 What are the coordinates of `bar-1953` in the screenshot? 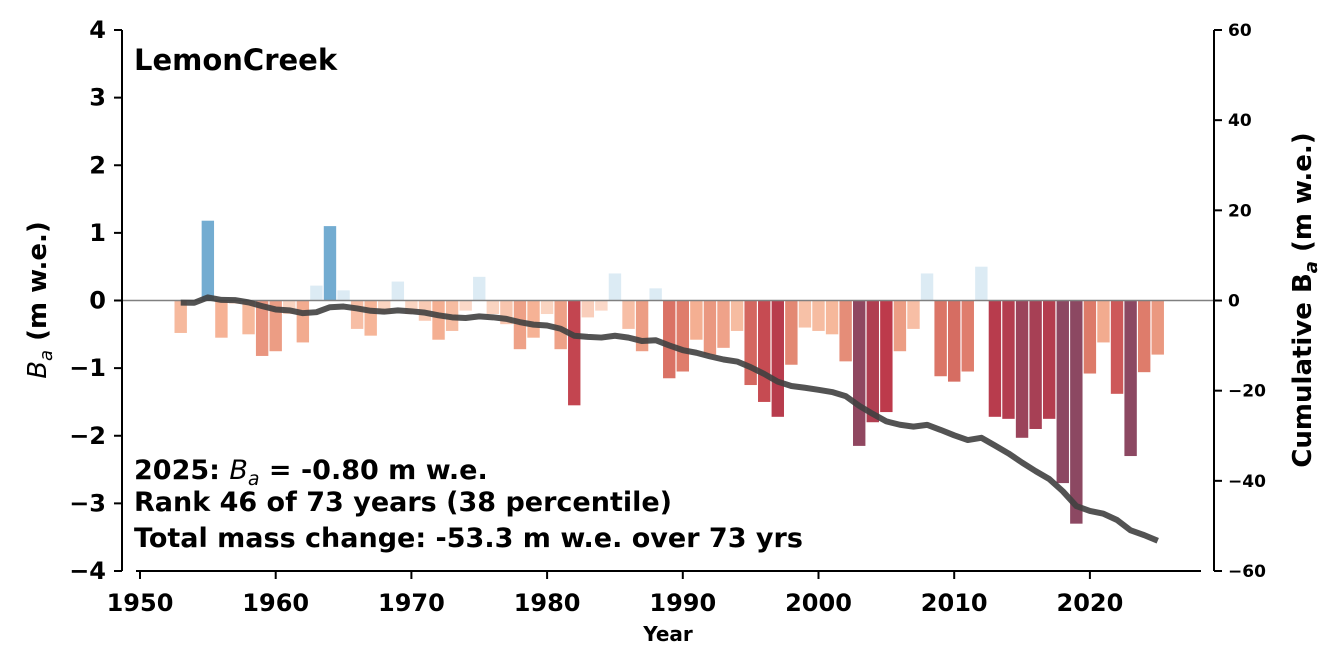 It's located at (180, 316).